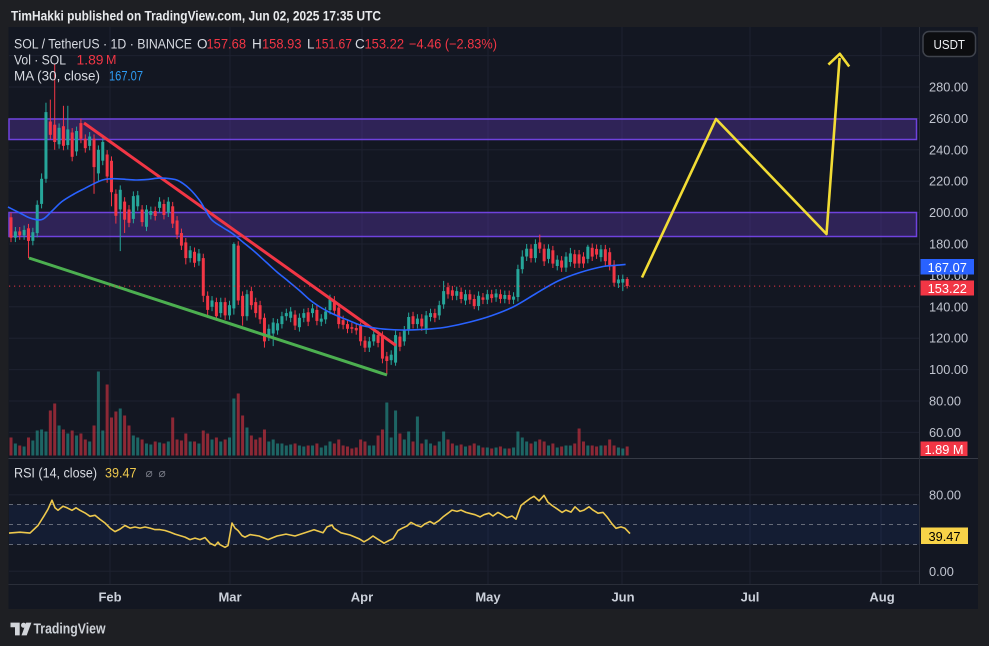 The height and width of the screenshot is (646, 989). Describe the element at coordinates (311, 44) in the screenshot. I see `svg-text: L` at that location.